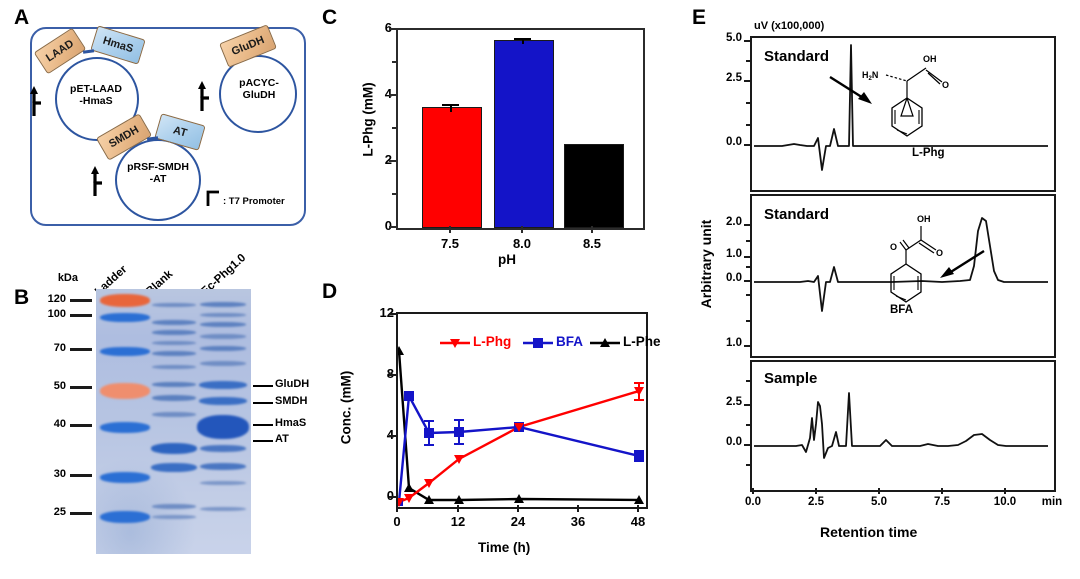 The width and height of the screenshot is (1080, 579). What do you see at coordinates (263, 425) in the screenshot?
I see `band-tick-hmas` at bounding box center [263, 425].